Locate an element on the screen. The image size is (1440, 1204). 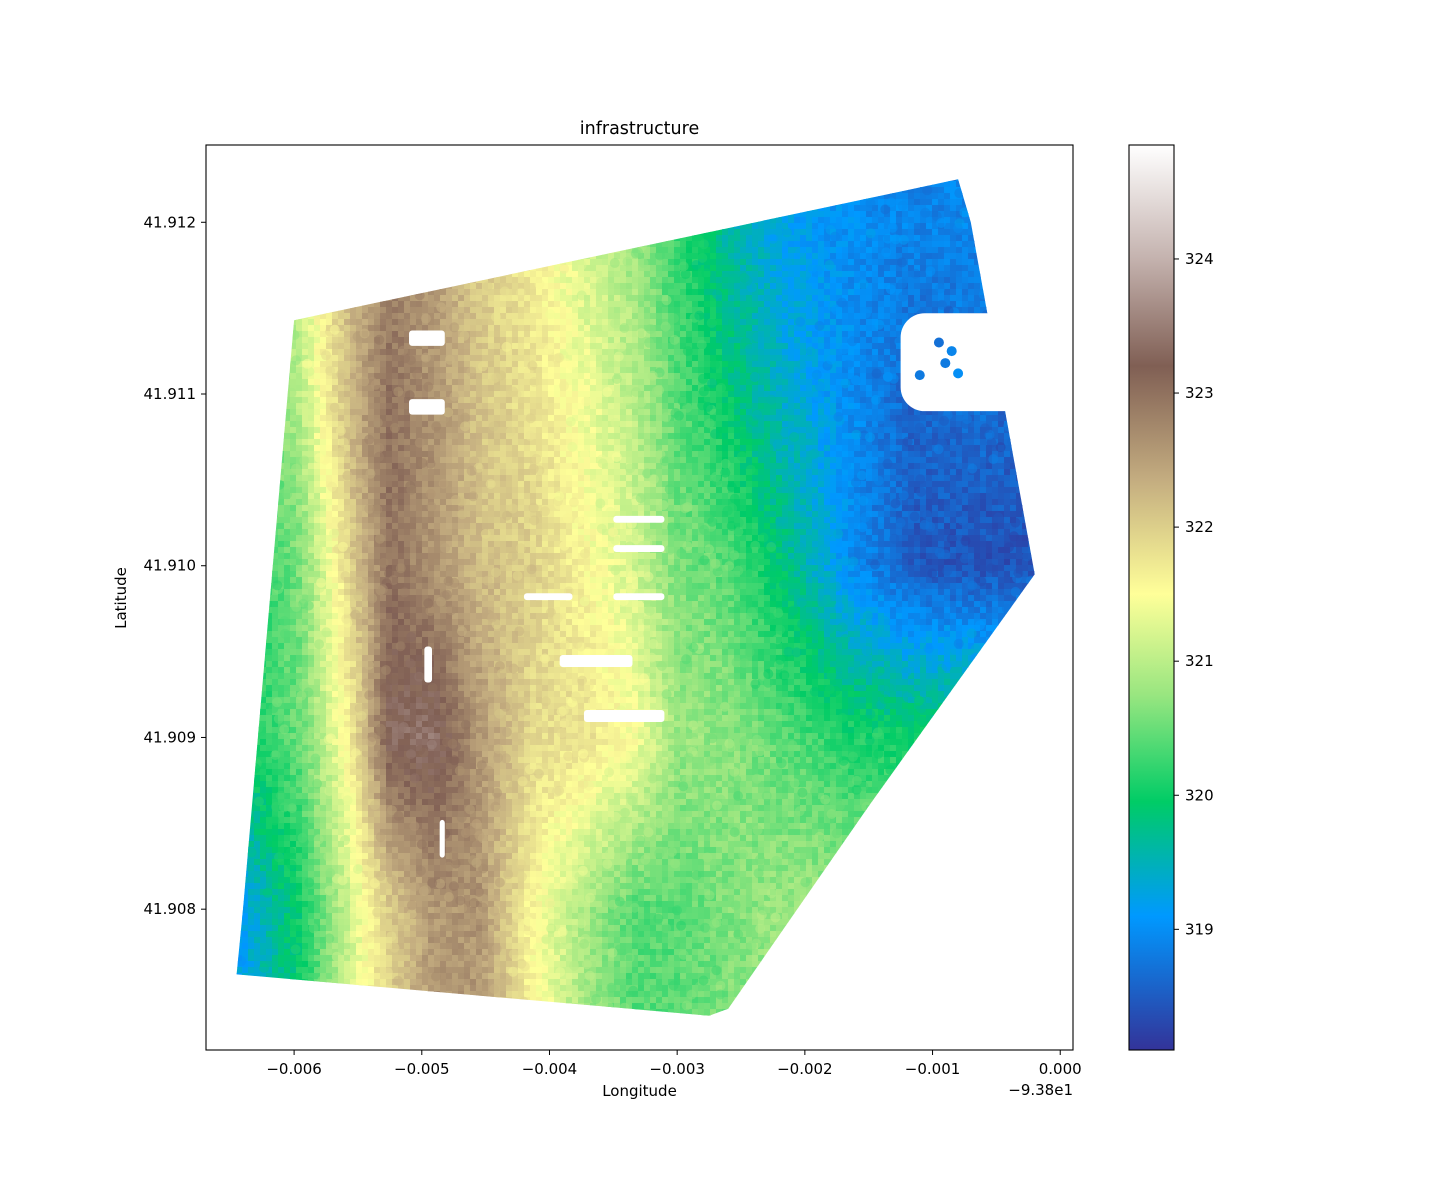
y-axis-label: Latitude is located at coordinates (121, 598).